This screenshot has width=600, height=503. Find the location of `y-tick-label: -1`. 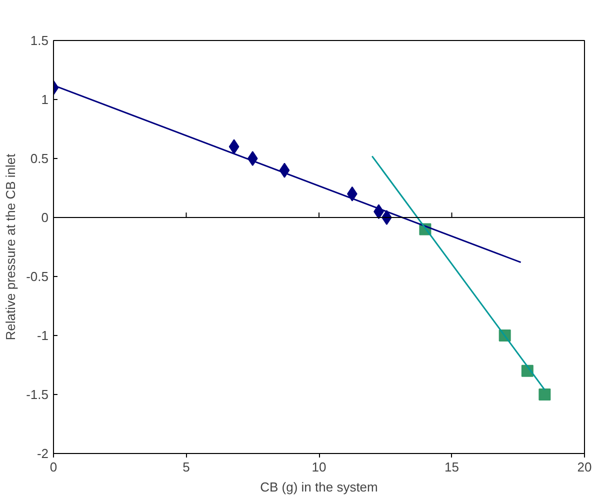

y-tick-label: -1 is located at coordinates (42, 335).